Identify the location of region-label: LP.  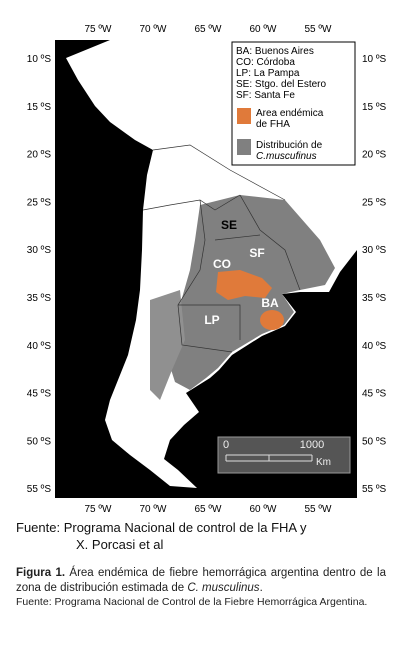
(211, 320).